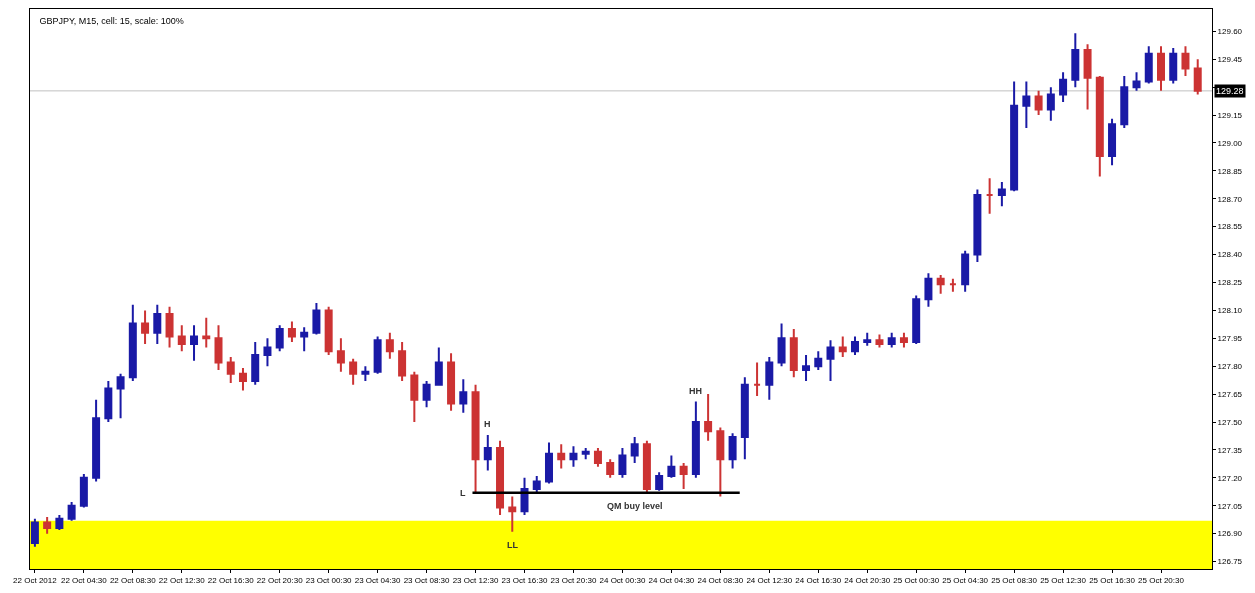 This screenshot has height=593, width=1255. What do you see at coordinates (487, 424) in the screenshot?
I see `annotation: H` at bounding box center [487, 424].